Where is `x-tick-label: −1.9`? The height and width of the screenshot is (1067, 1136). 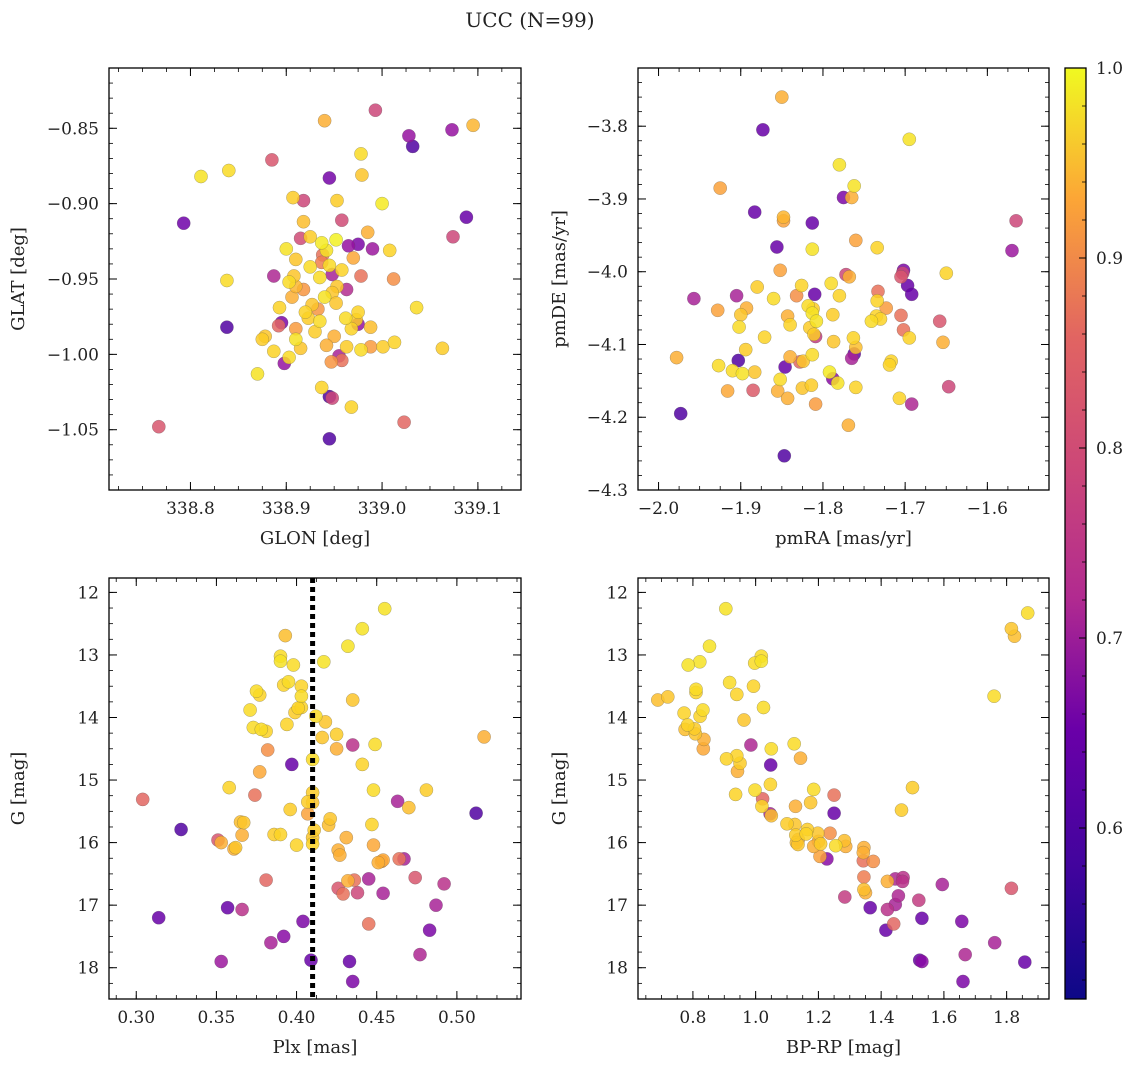 x-tick-label: −1.9 is located at coordinates (740, 509).